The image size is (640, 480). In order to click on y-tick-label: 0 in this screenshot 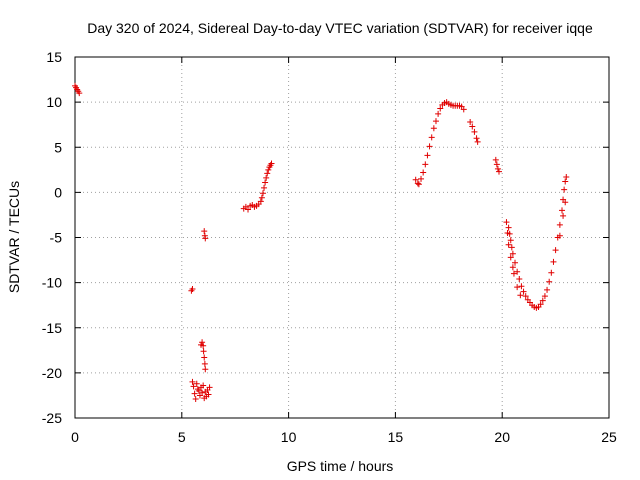, I will do `click(58, 192)`.